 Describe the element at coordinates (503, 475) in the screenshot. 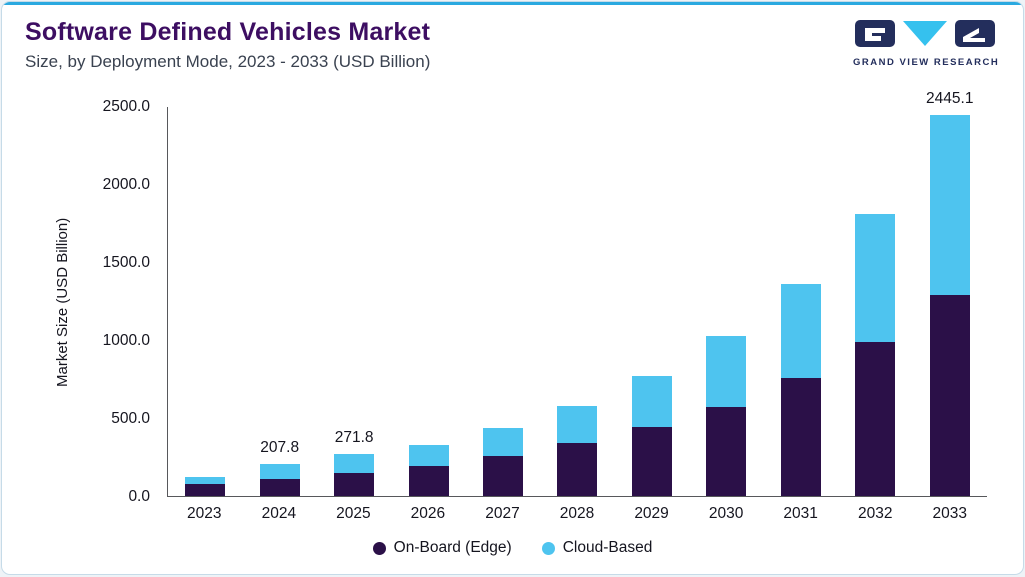

I see `bar-segment-2027-on-board-edge` at that location.